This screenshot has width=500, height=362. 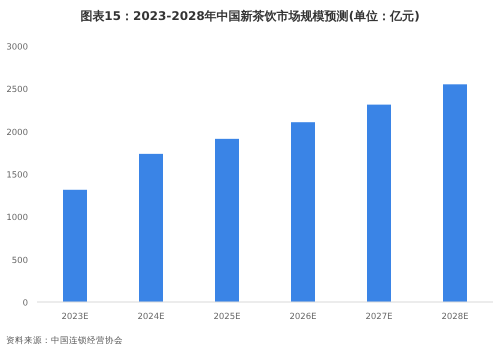 What do you see at coordinates (64, 340) in the screenshot?
I see `text: 资料来源：中国连锁经营协会` at bounding box center [64, 340].